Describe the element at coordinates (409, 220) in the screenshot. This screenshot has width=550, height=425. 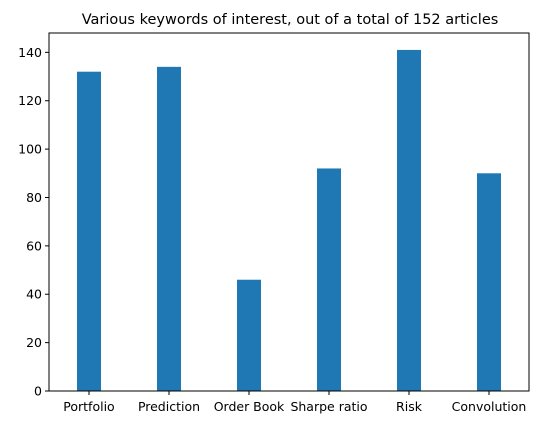
I see `bar-risk` at that location.